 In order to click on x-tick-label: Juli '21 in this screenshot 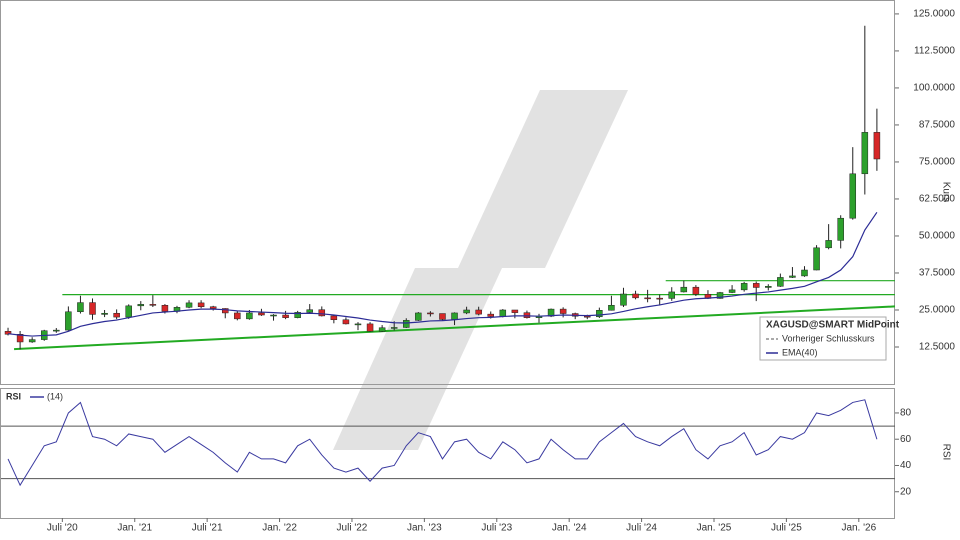, I will do `click(207, 528)`.